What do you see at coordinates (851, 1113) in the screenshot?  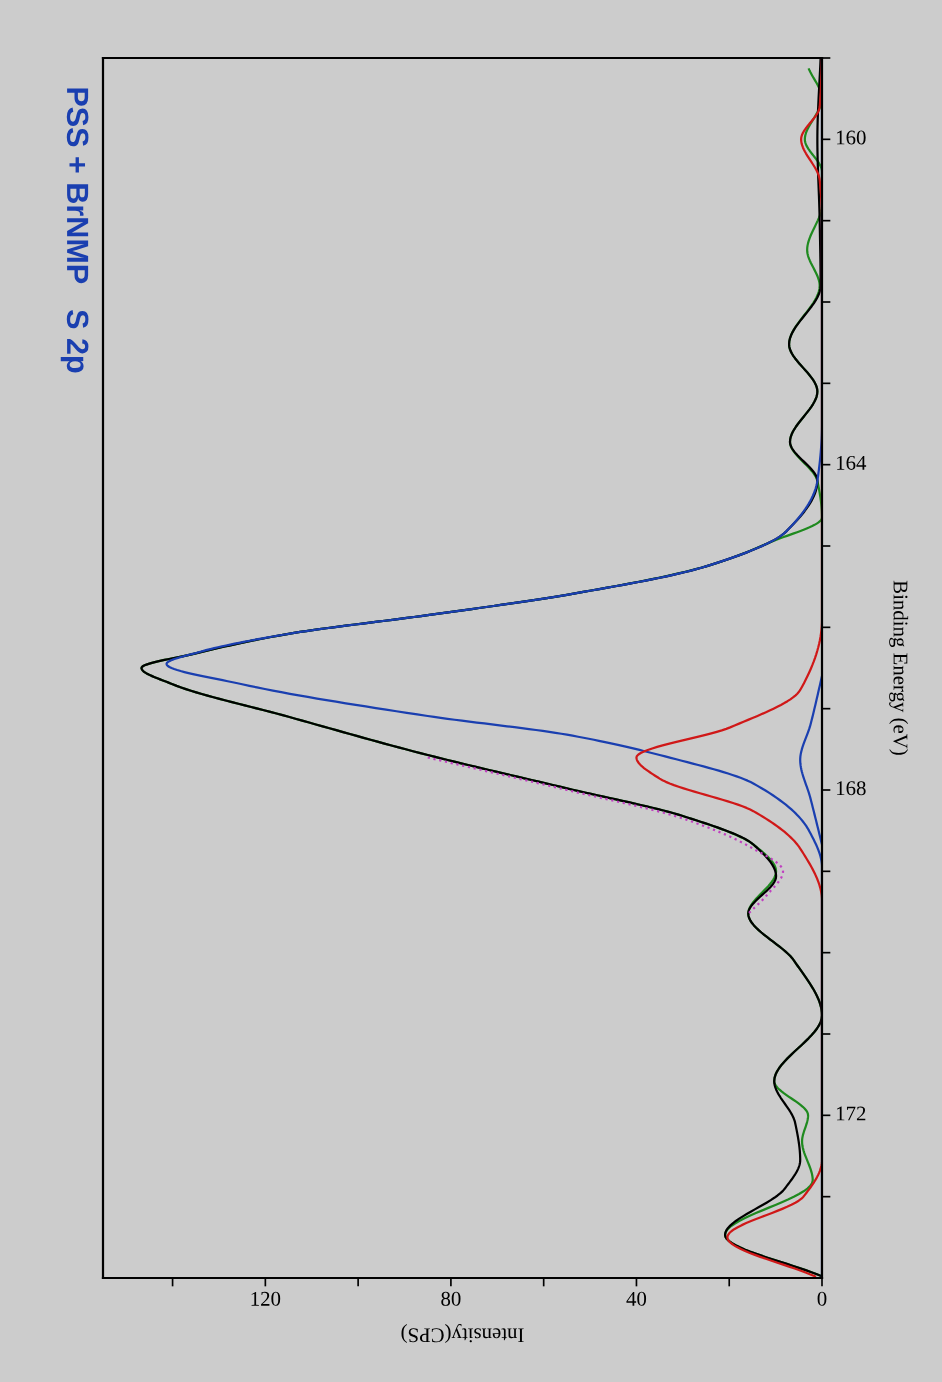 I see `y-tick-label: 172` at bounding box center [851, 1113].